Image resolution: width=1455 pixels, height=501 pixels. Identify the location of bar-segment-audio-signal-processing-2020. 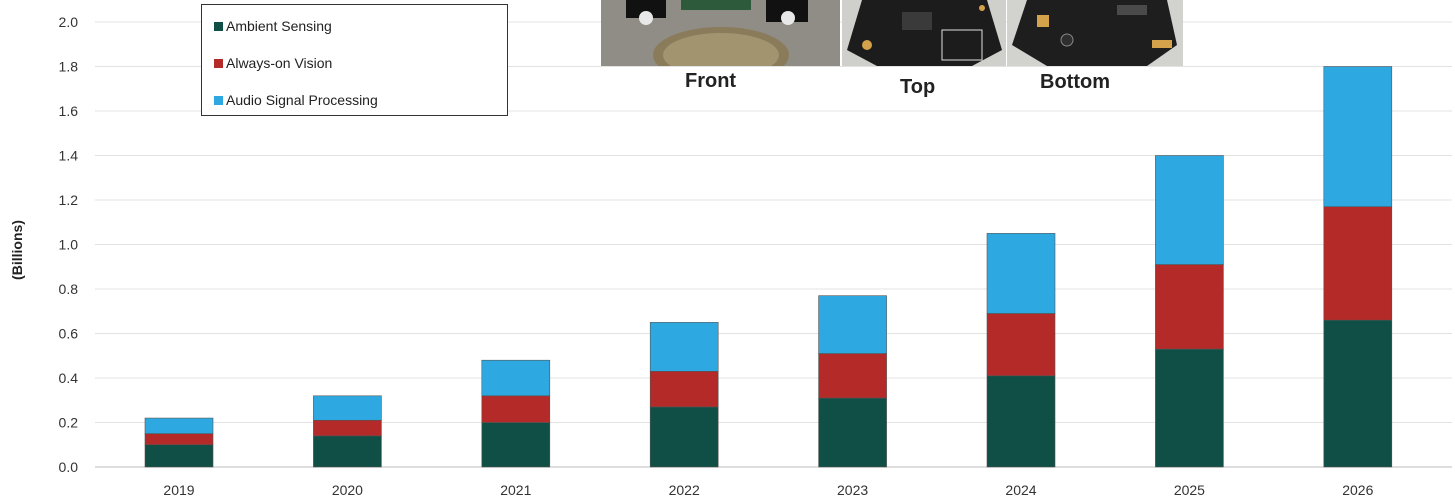
(347, 408).